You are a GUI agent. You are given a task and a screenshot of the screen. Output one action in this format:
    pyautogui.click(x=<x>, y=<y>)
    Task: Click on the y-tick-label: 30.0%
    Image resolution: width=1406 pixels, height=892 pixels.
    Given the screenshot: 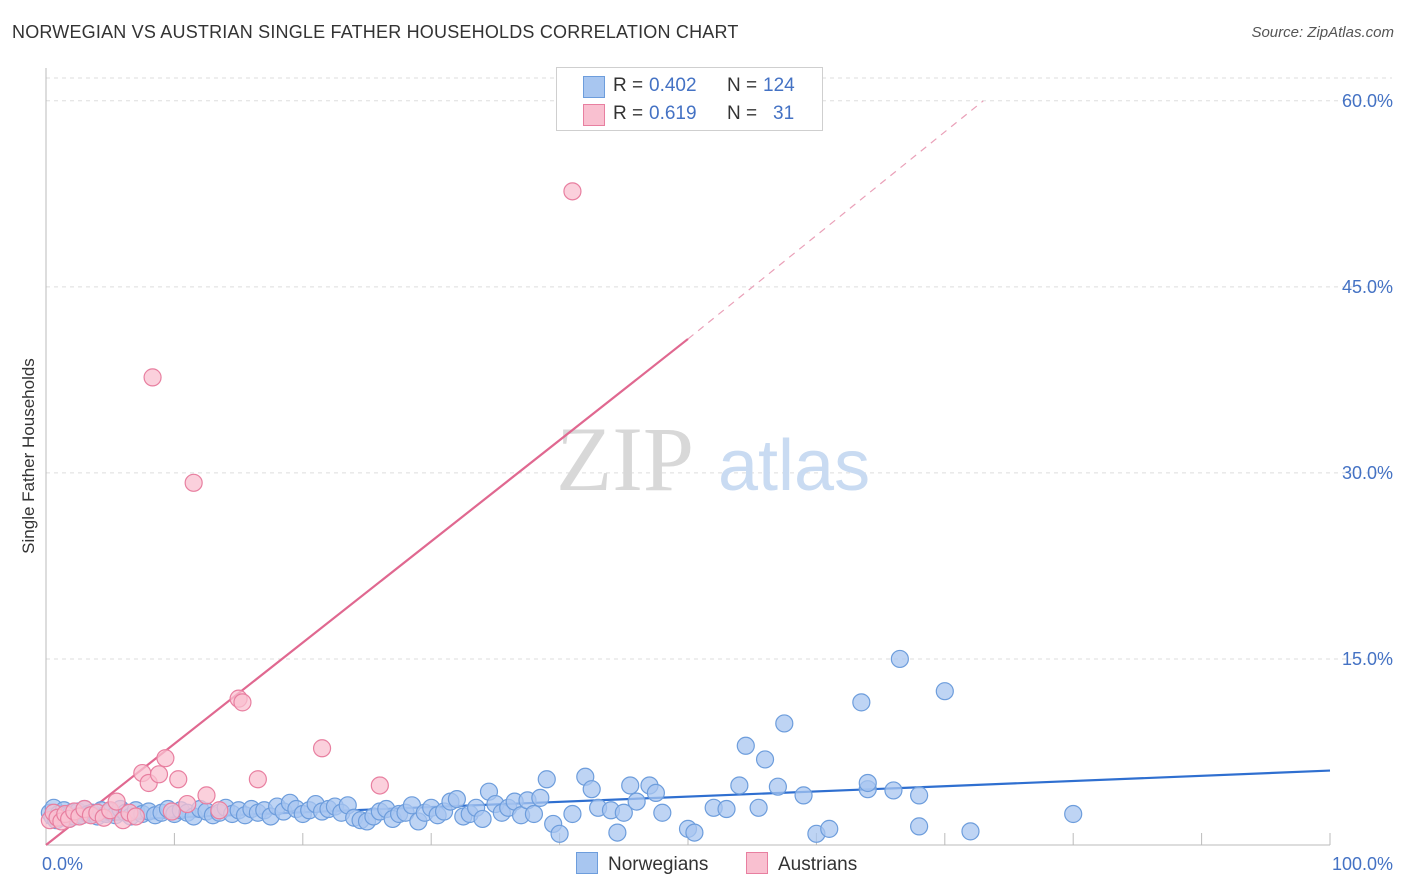 What is the action you would take?
    pyautogui.click(x=1367, y=473)
    